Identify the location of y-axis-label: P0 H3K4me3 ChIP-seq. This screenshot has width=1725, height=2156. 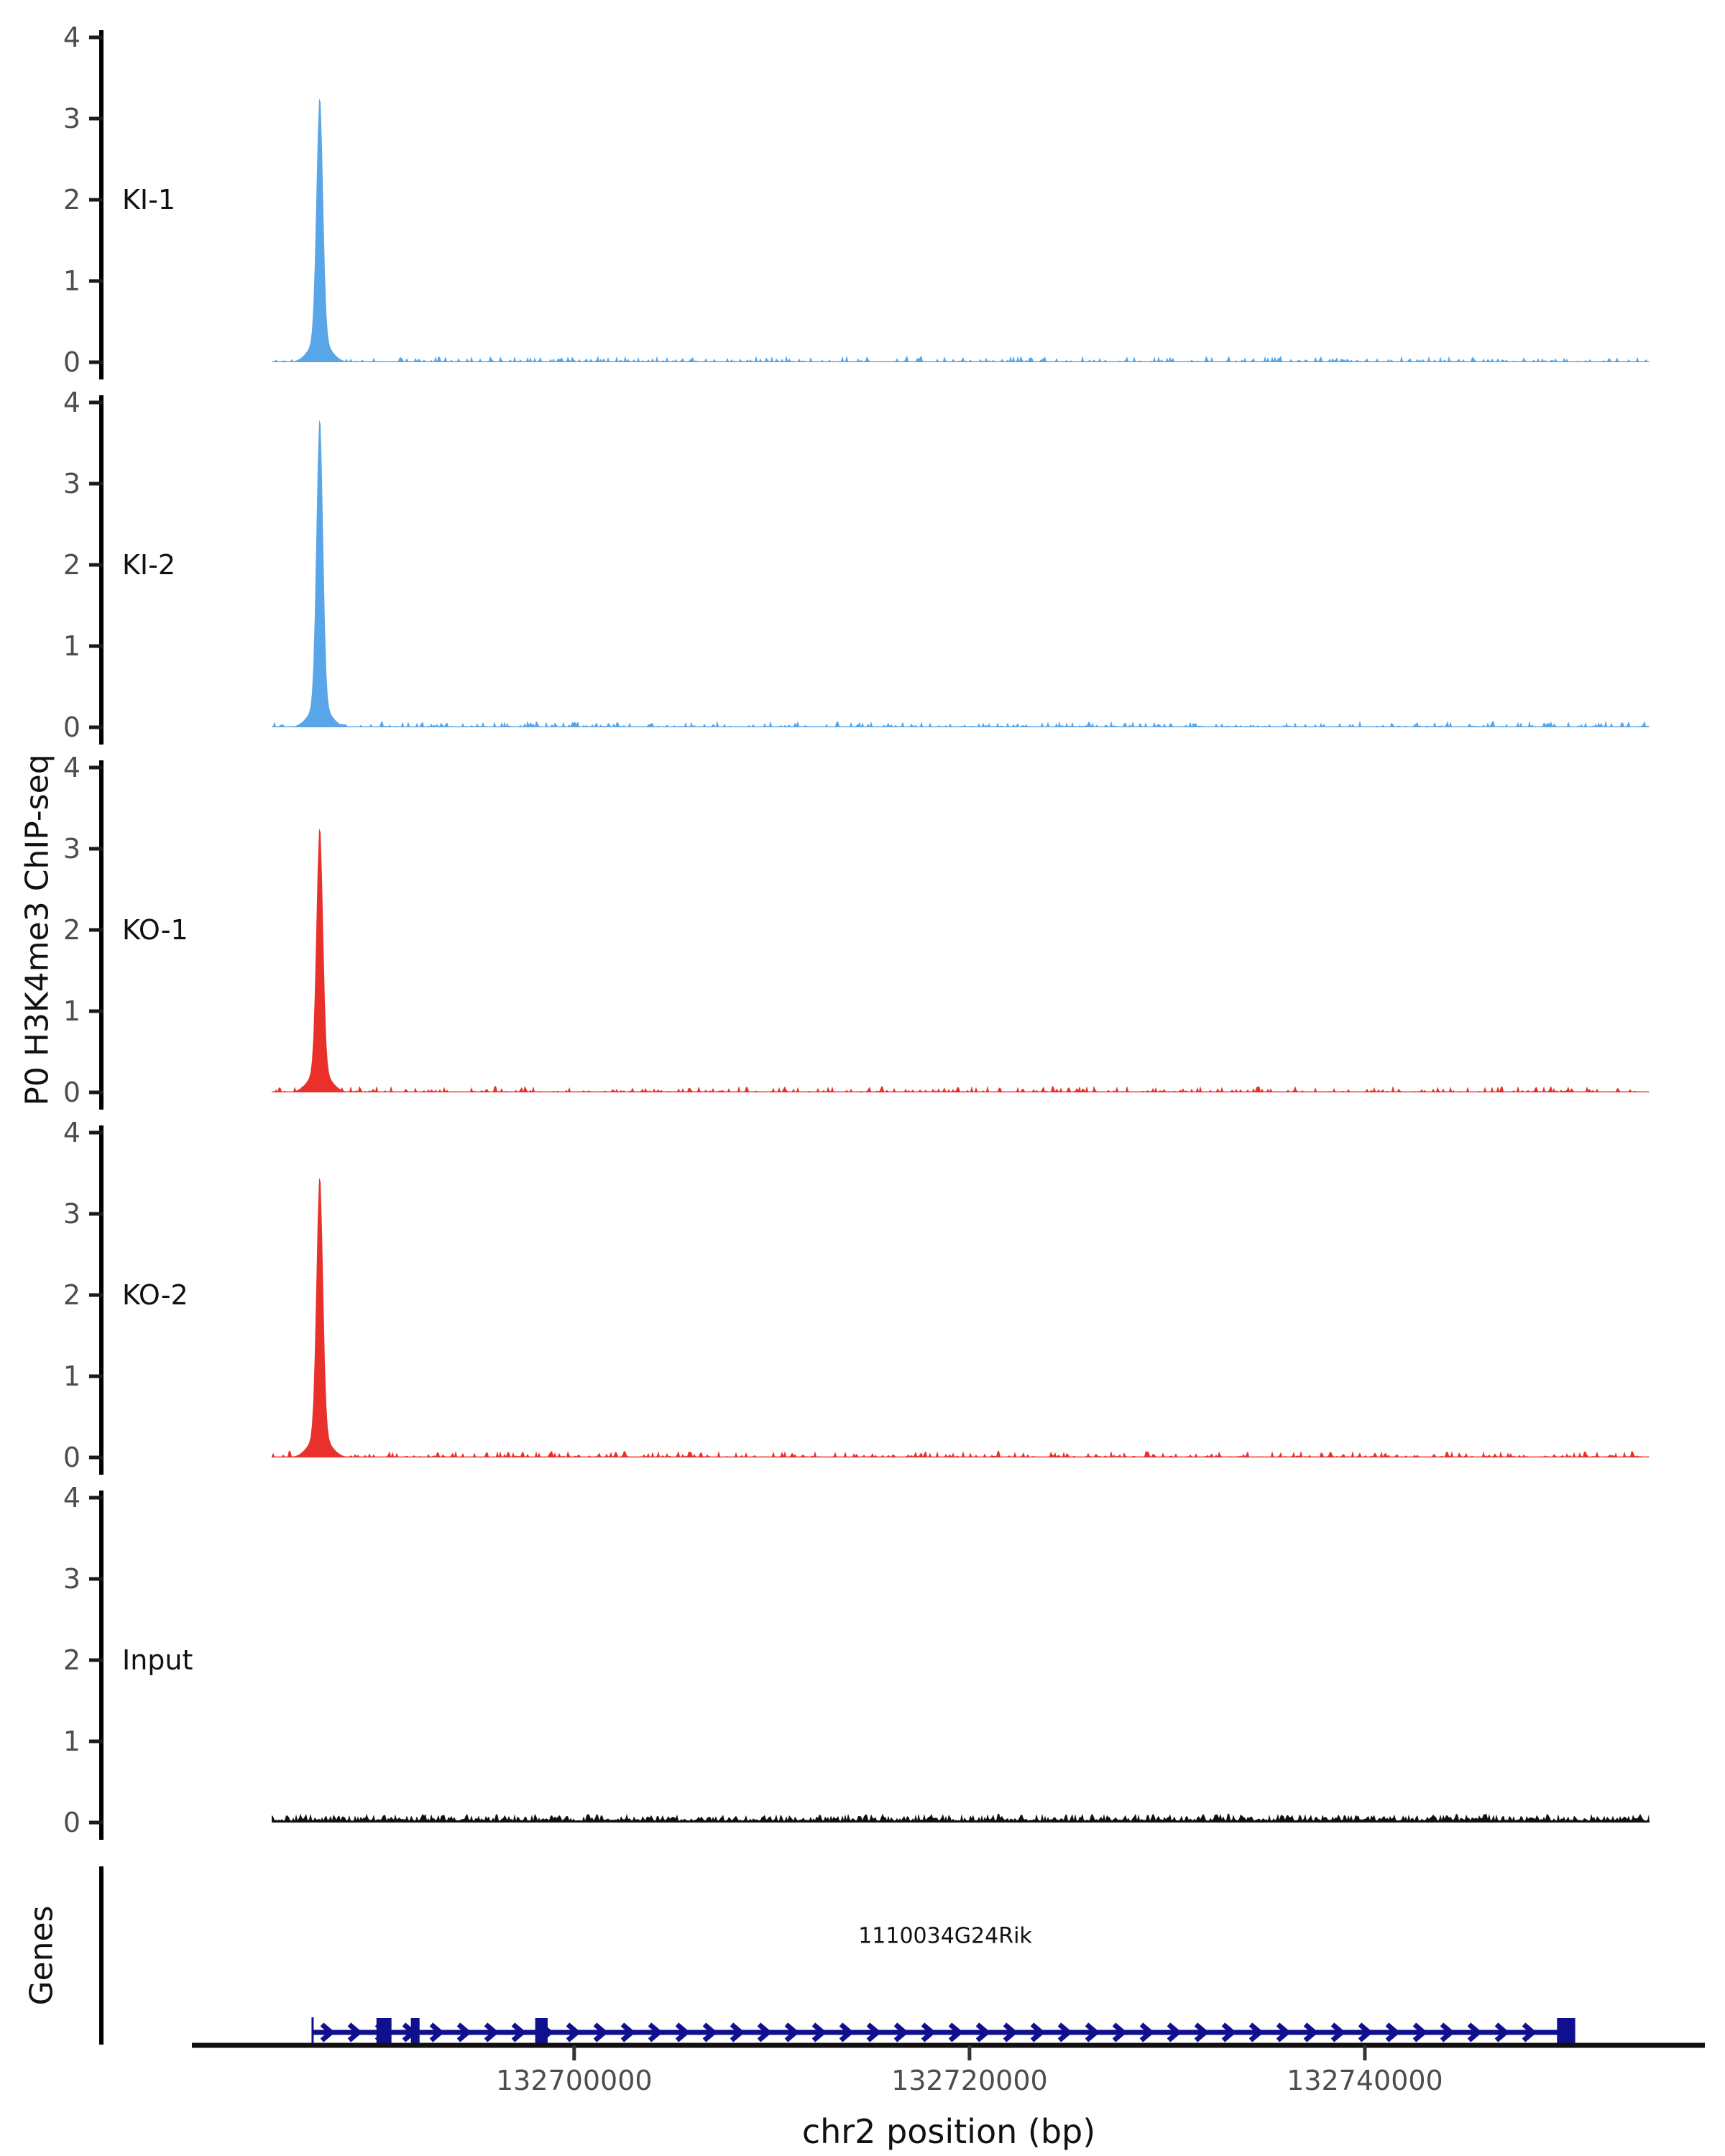
(37, 930).